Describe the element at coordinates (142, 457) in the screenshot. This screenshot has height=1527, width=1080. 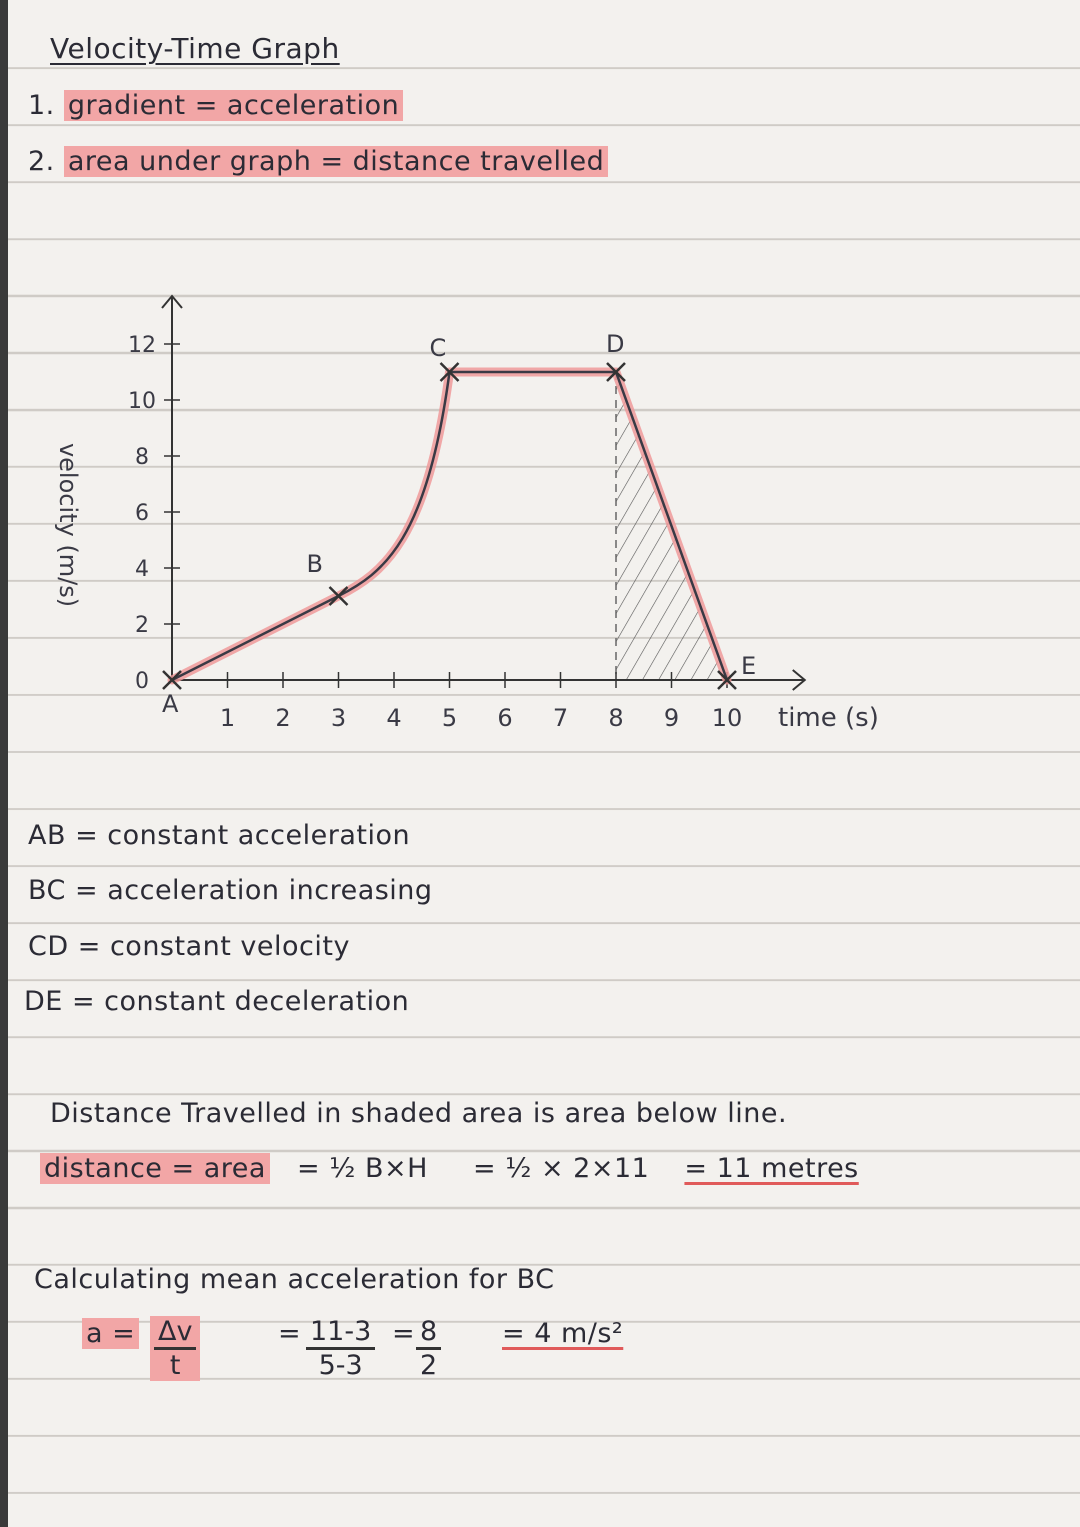
I see `y-tick-label: 8` at that location.